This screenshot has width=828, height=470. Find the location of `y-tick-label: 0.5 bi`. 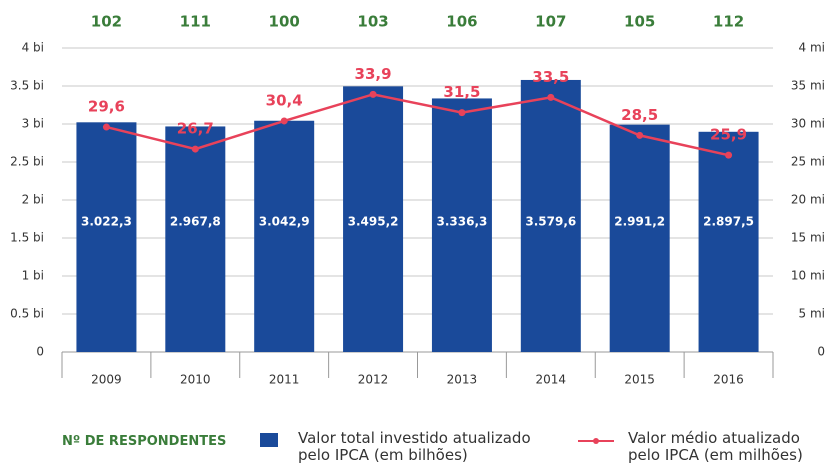

y-tick-label: 0.5 bi is located at coordinates (27, 314).